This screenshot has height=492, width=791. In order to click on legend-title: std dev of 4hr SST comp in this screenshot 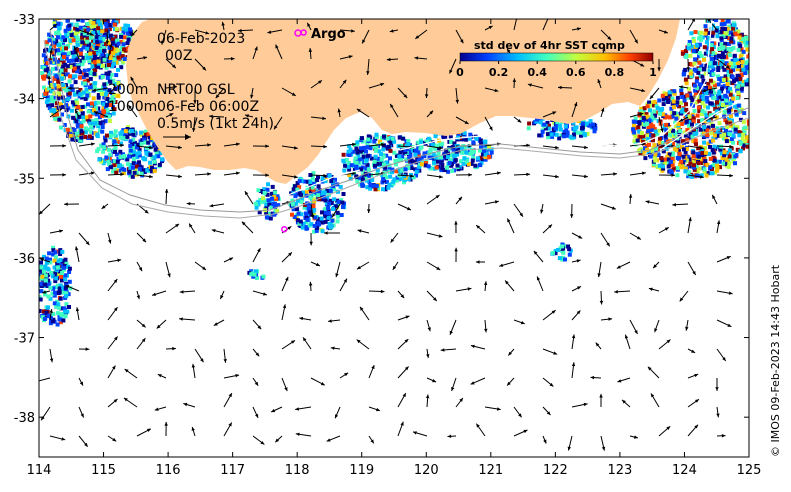, I will do `click(549, 45)`.